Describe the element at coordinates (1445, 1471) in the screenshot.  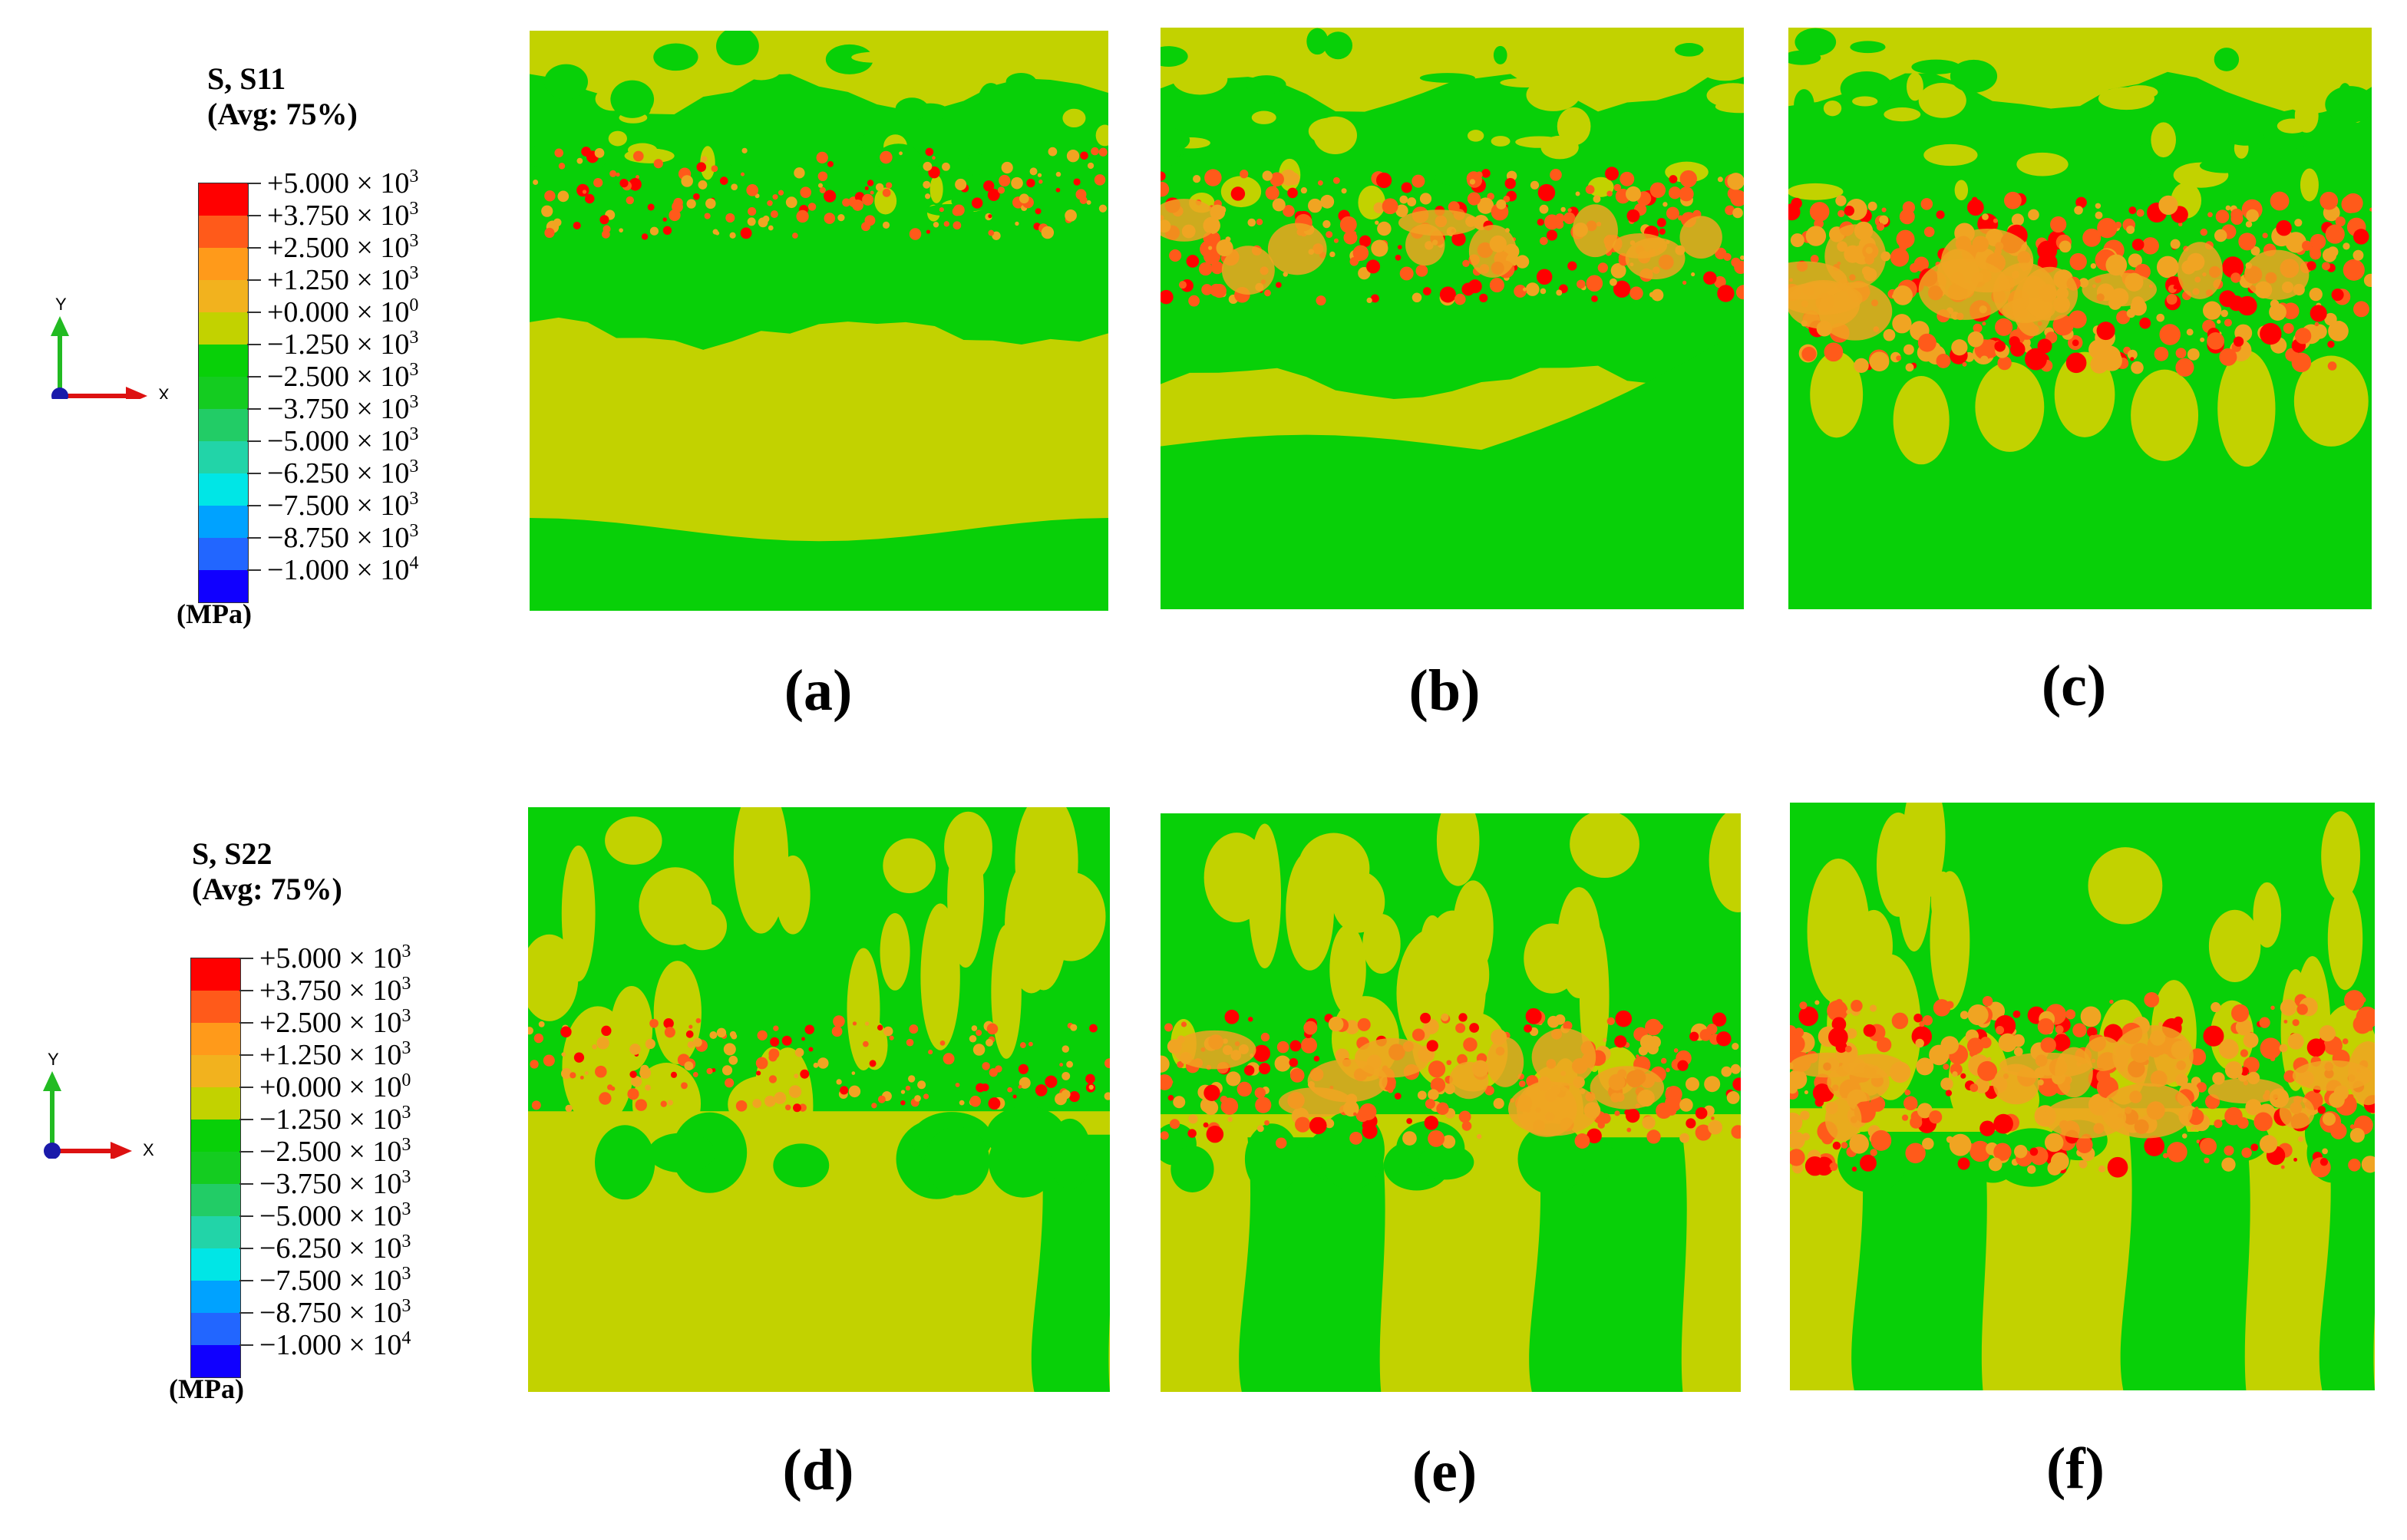
I see `panel-label-e: (e)` at that location.